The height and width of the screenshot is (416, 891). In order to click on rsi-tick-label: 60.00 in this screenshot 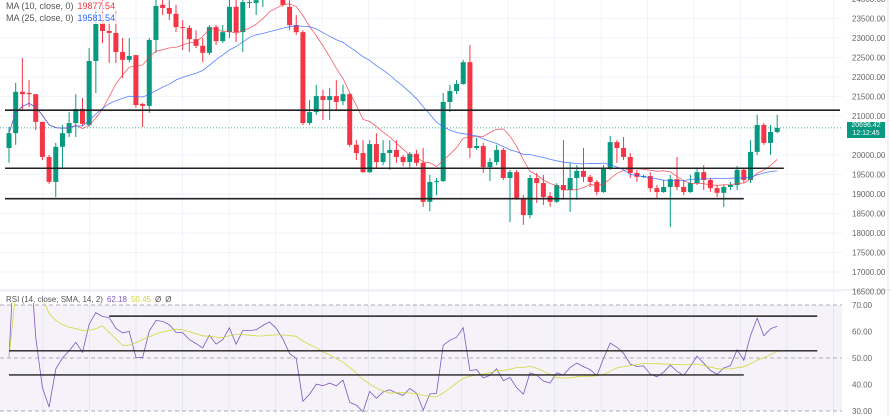, I will do `click(862, 332)`.